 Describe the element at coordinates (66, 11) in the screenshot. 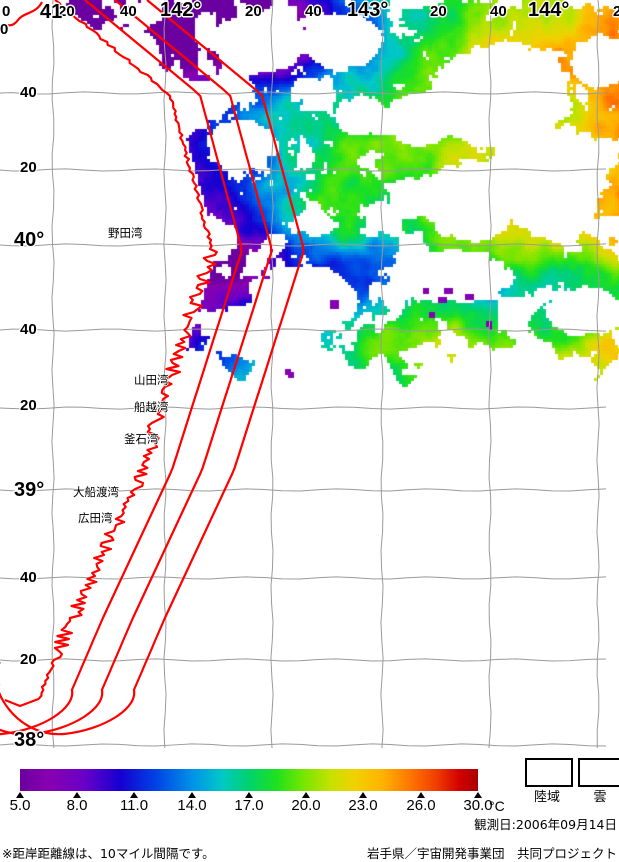

I see `top-axis-label-1: 20` at that location.